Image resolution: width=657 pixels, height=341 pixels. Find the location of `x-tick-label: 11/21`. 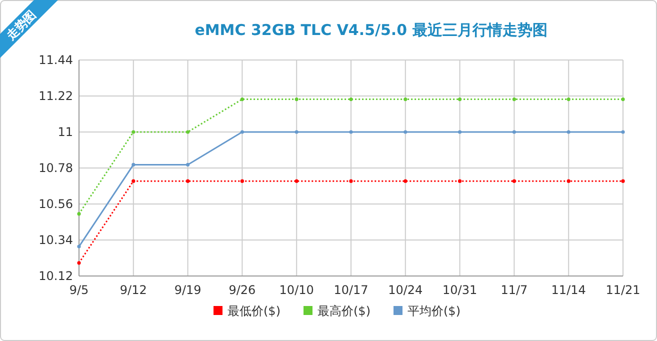

x-tick-label: 11/21 is located at coordinates (623, 290).